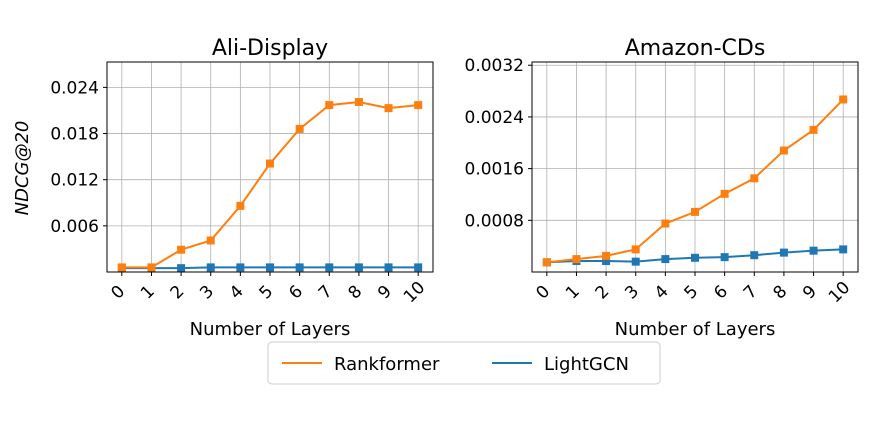 This screenshot has width=870, height=422. I want to click on legend: Rankformer LightGCN, so click(464, 363).